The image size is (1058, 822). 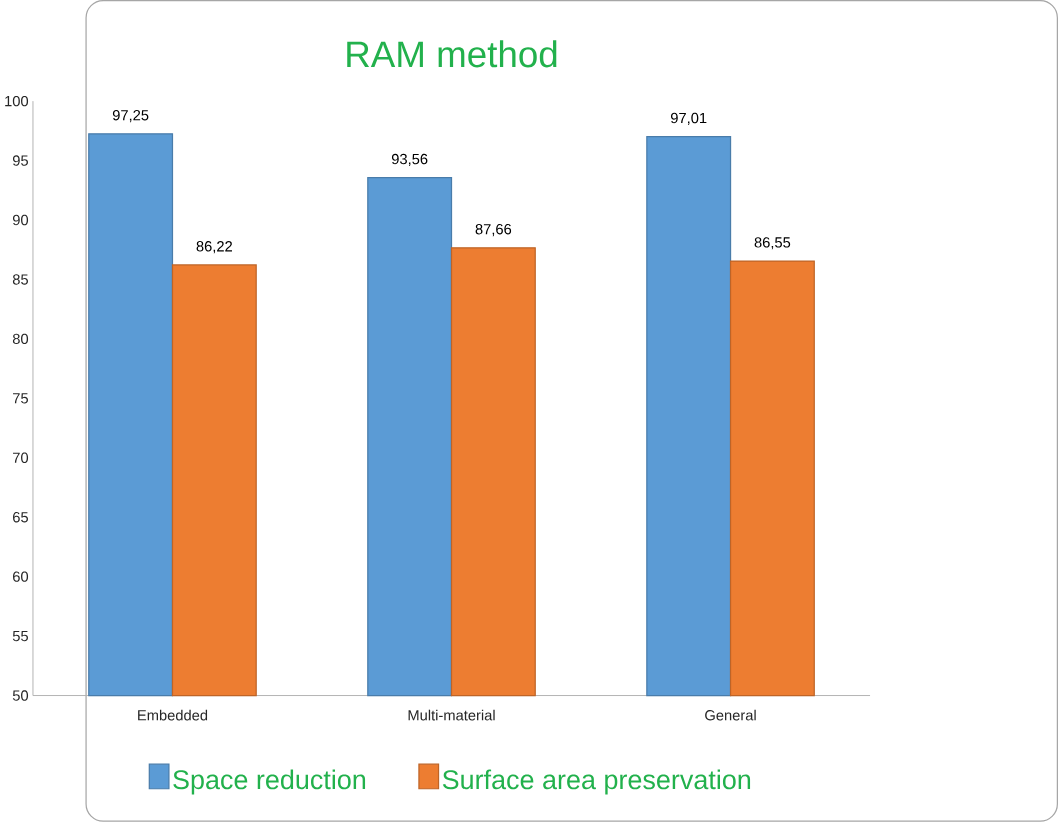 I want to click on x-tick-label: Embedded, so click(x=173, y=715).